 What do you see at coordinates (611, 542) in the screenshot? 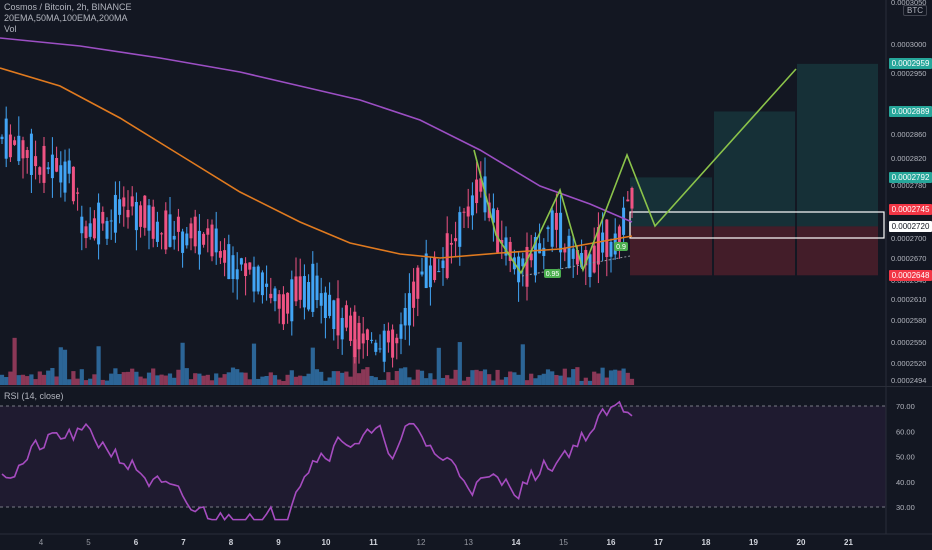
I see `time-tick-label: 16` at bounding box center [611, 542].